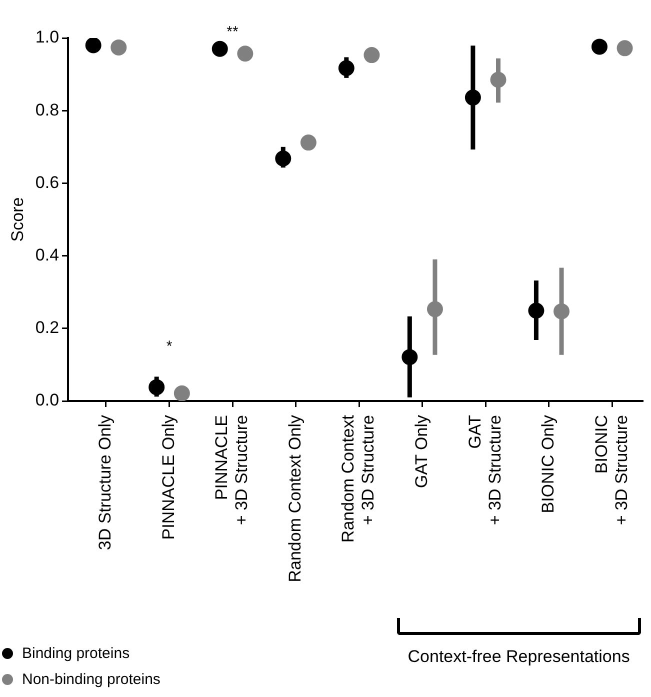 This screenshot has width=651, height=697. What do you see at coordinates (232, 470) in the screenshot?
I see `x-tick-label: PINNACLE + 3D Structure` at bounding box center [232, 470].